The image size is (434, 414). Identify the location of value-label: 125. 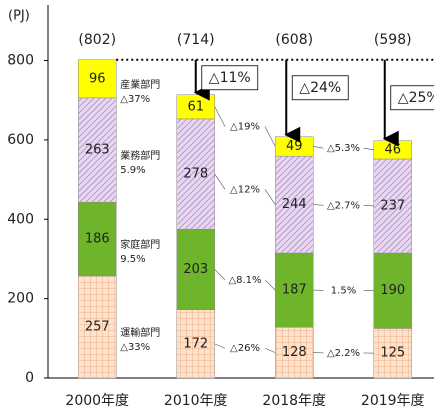
(392, 353).